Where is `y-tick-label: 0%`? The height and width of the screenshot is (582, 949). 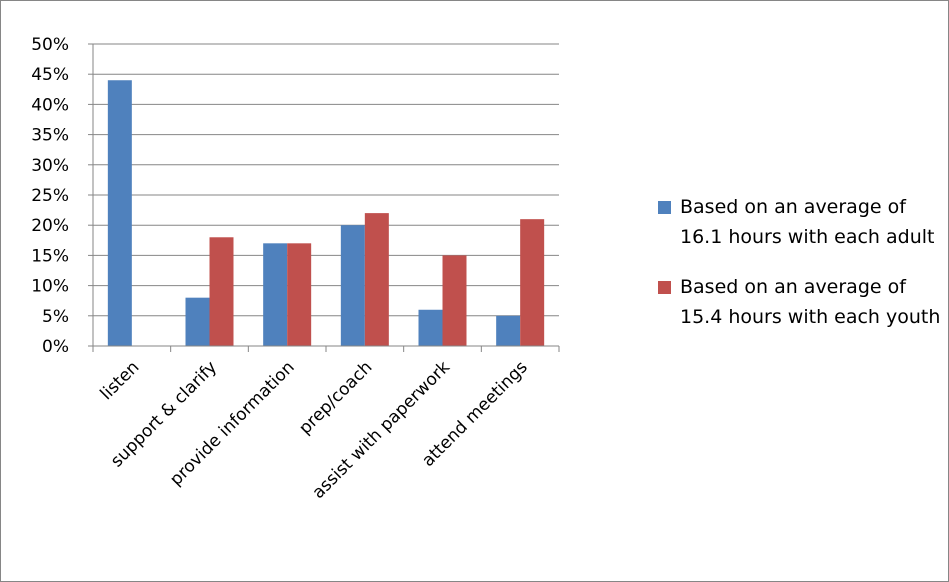 y-tick-label: 0% is located at coordinates (55, 347).